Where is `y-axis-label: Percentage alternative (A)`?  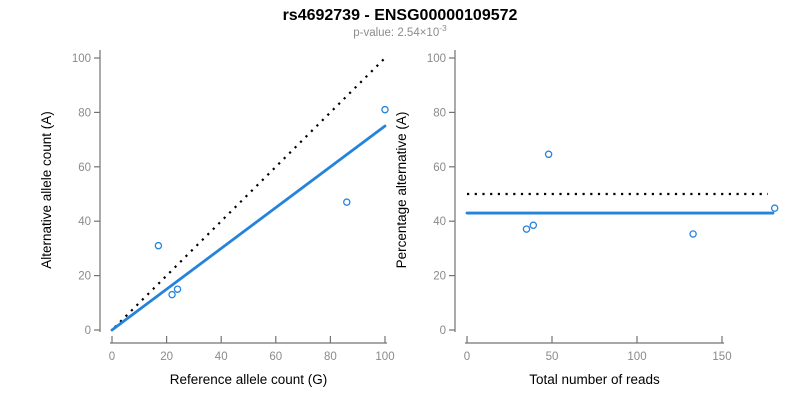
y-axis-label: Percentage alternative (A) is located at coordinates (401, 190).